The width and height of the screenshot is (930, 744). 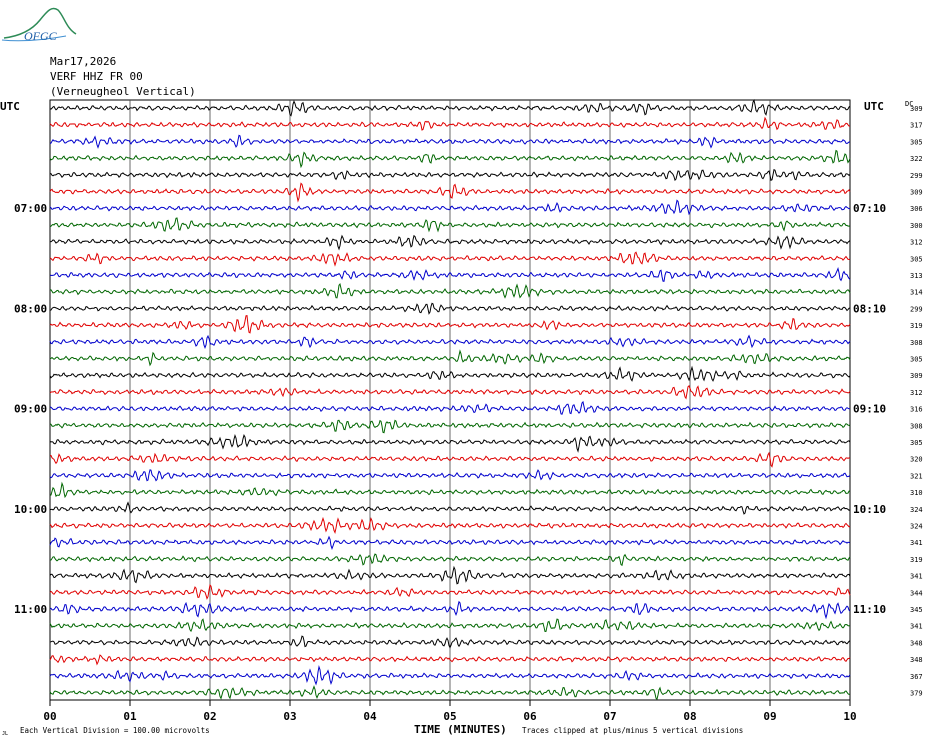 I want to click on logo-swoosh, so click(x=34, y=38).